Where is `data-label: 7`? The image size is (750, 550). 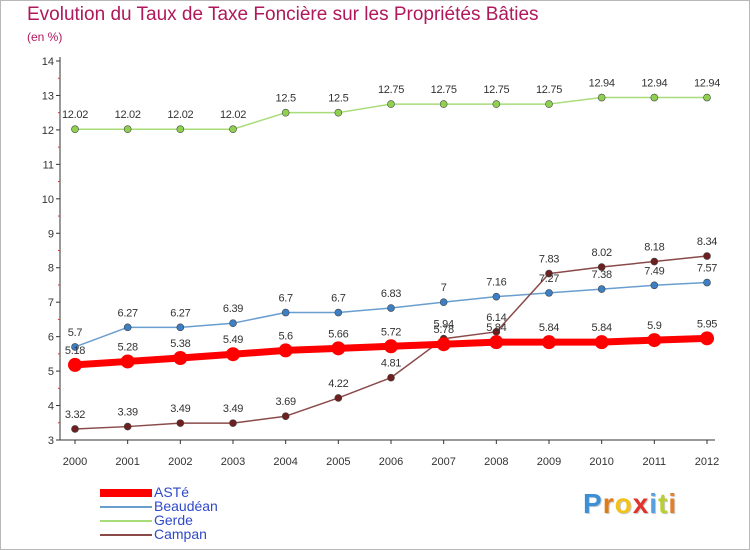
data-label: 7 is located at coordinates (444, 288).